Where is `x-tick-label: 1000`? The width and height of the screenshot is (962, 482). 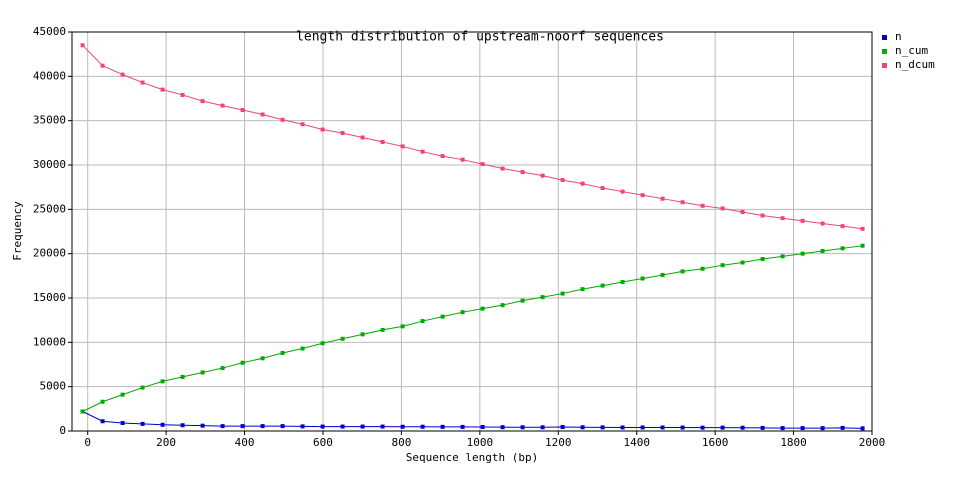
x-tick-label: 1000 is located at coordinates (480, 442).